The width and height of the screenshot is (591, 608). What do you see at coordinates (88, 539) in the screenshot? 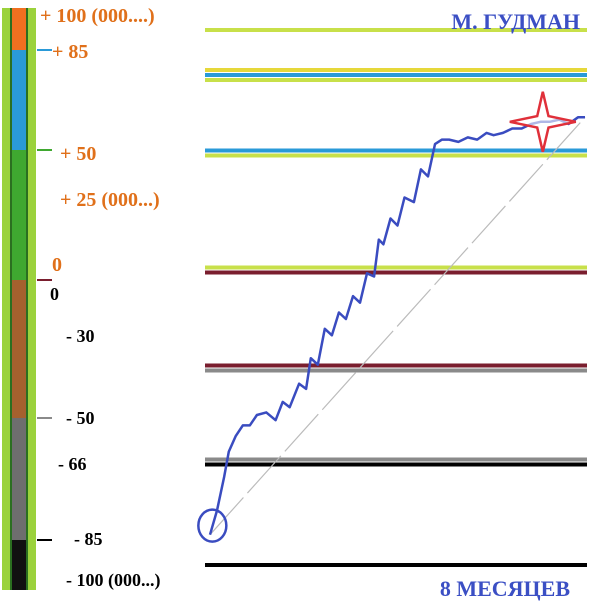
I see `lower-label-85: - 85` at bounding box center [88, 539].